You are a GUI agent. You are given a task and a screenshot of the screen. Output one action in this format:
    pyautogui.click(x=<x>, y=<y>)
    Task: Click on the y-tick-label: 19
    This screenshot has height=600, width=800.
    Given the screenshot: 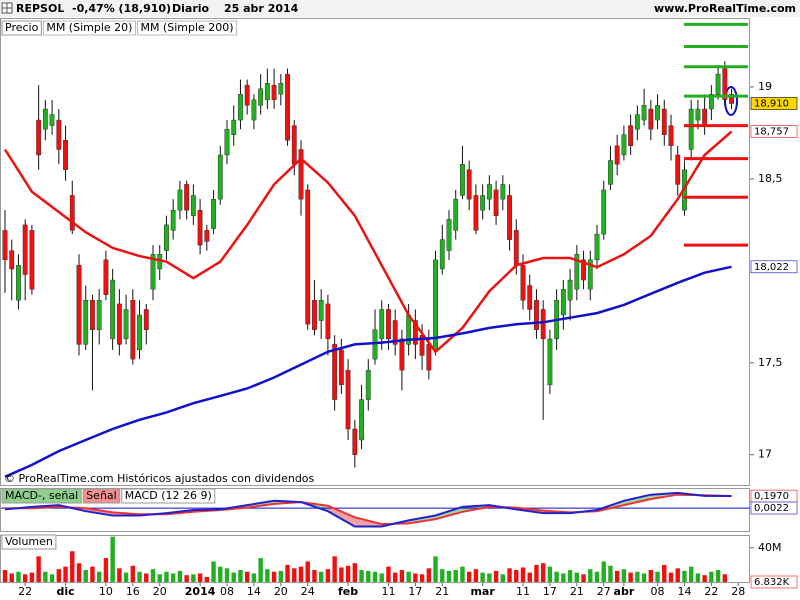 What is the action you would take?
    pyautogui.click(x=765, y=86)
    